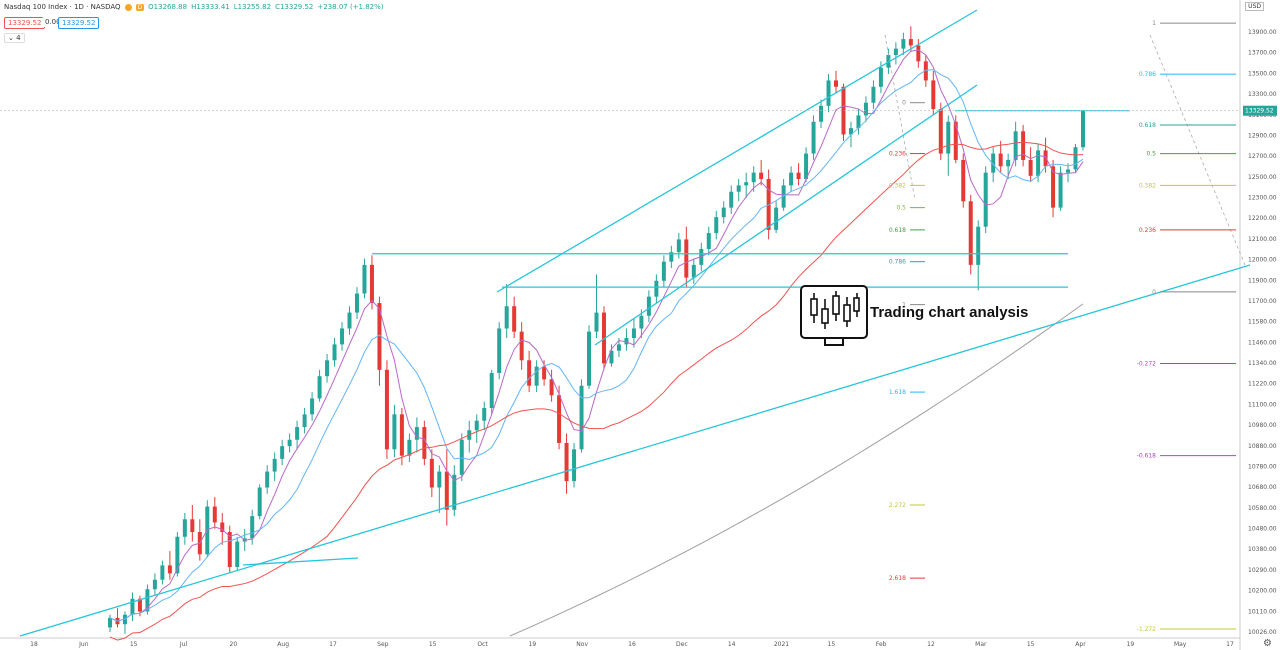  Describe the element at coordinates (904, 103) in the screenshot. I see `fib-left-label: 0` at that location.